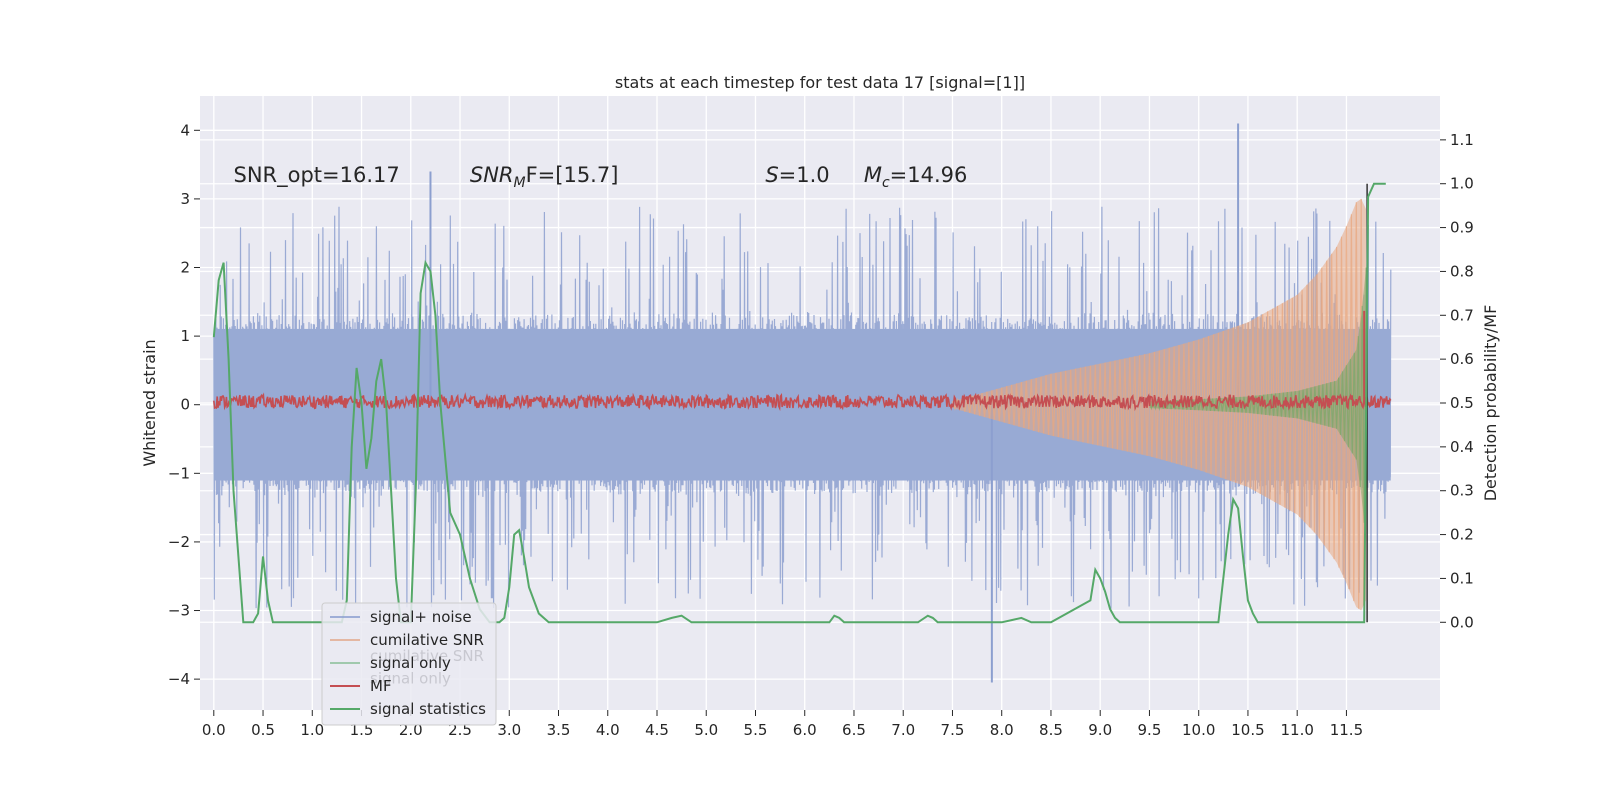  What do you see at coordinates (1462, 271) in the screenshot?
I see `y2-tick-label: 0.8` at bounding box center [1462, 271].